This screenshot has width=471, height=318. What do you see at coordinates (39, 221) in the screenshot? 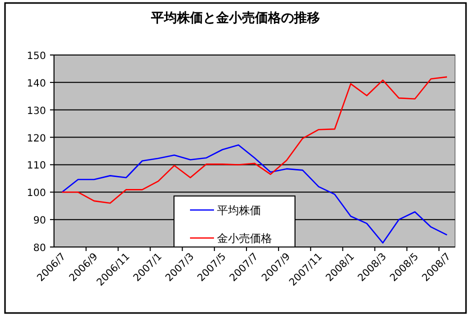
I see `y-tick-label: 90` at bounding box center [39, 221].